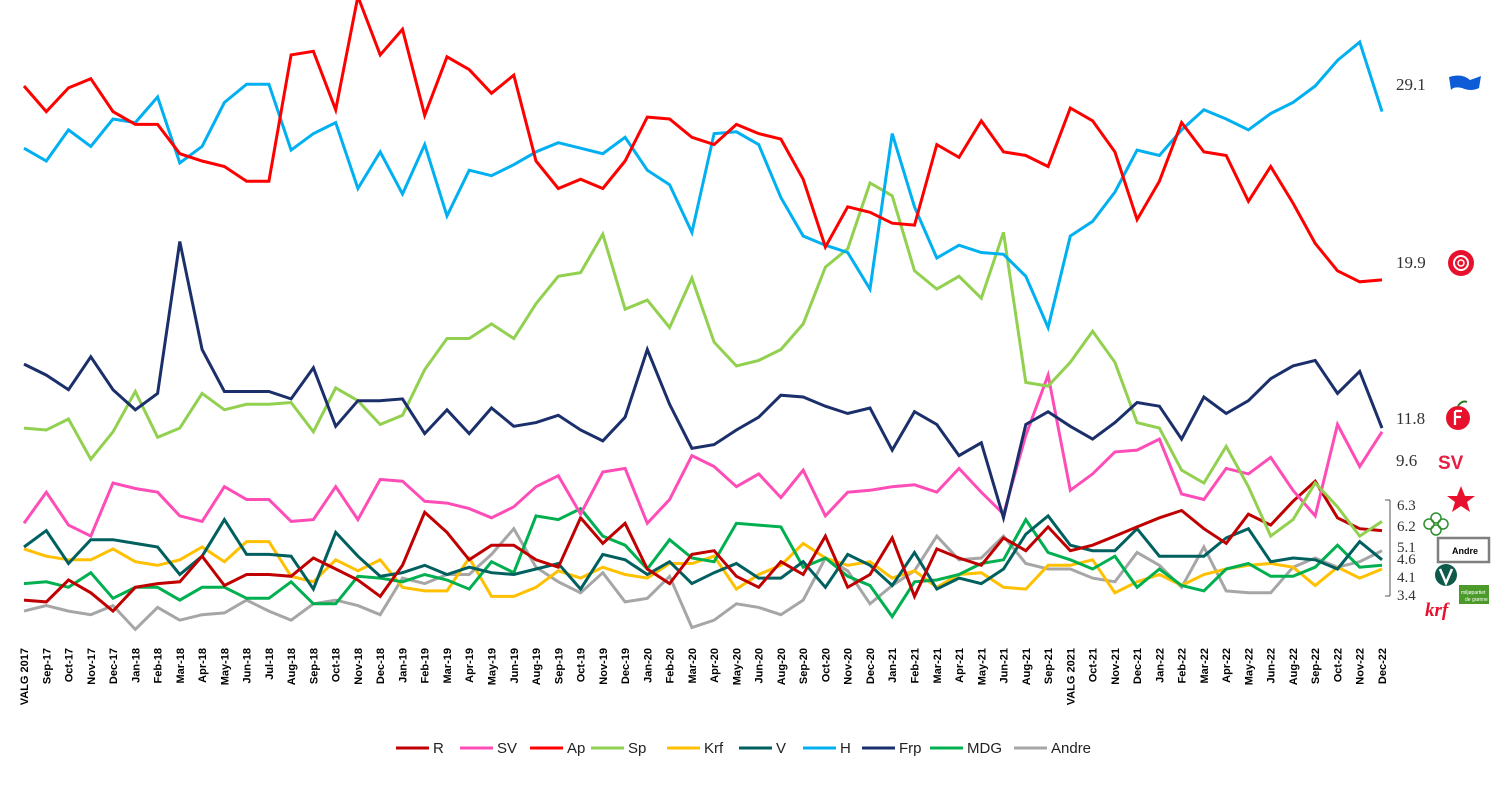 This screenshot has width=1511, height=787. I want to click on x-tick-label: Apr-22, so click(1227, 665).